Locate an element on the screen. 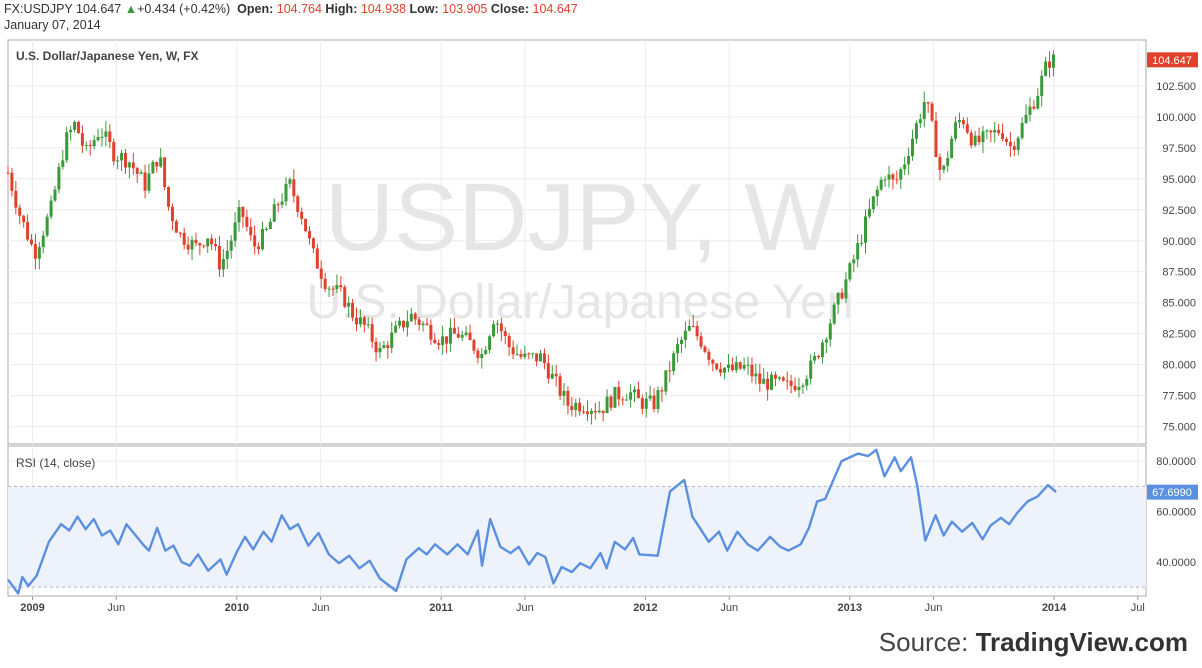 This screenshot has height=668, width=1202. symbol-label: FX:USDJPY is located at coordinates (38, 9).